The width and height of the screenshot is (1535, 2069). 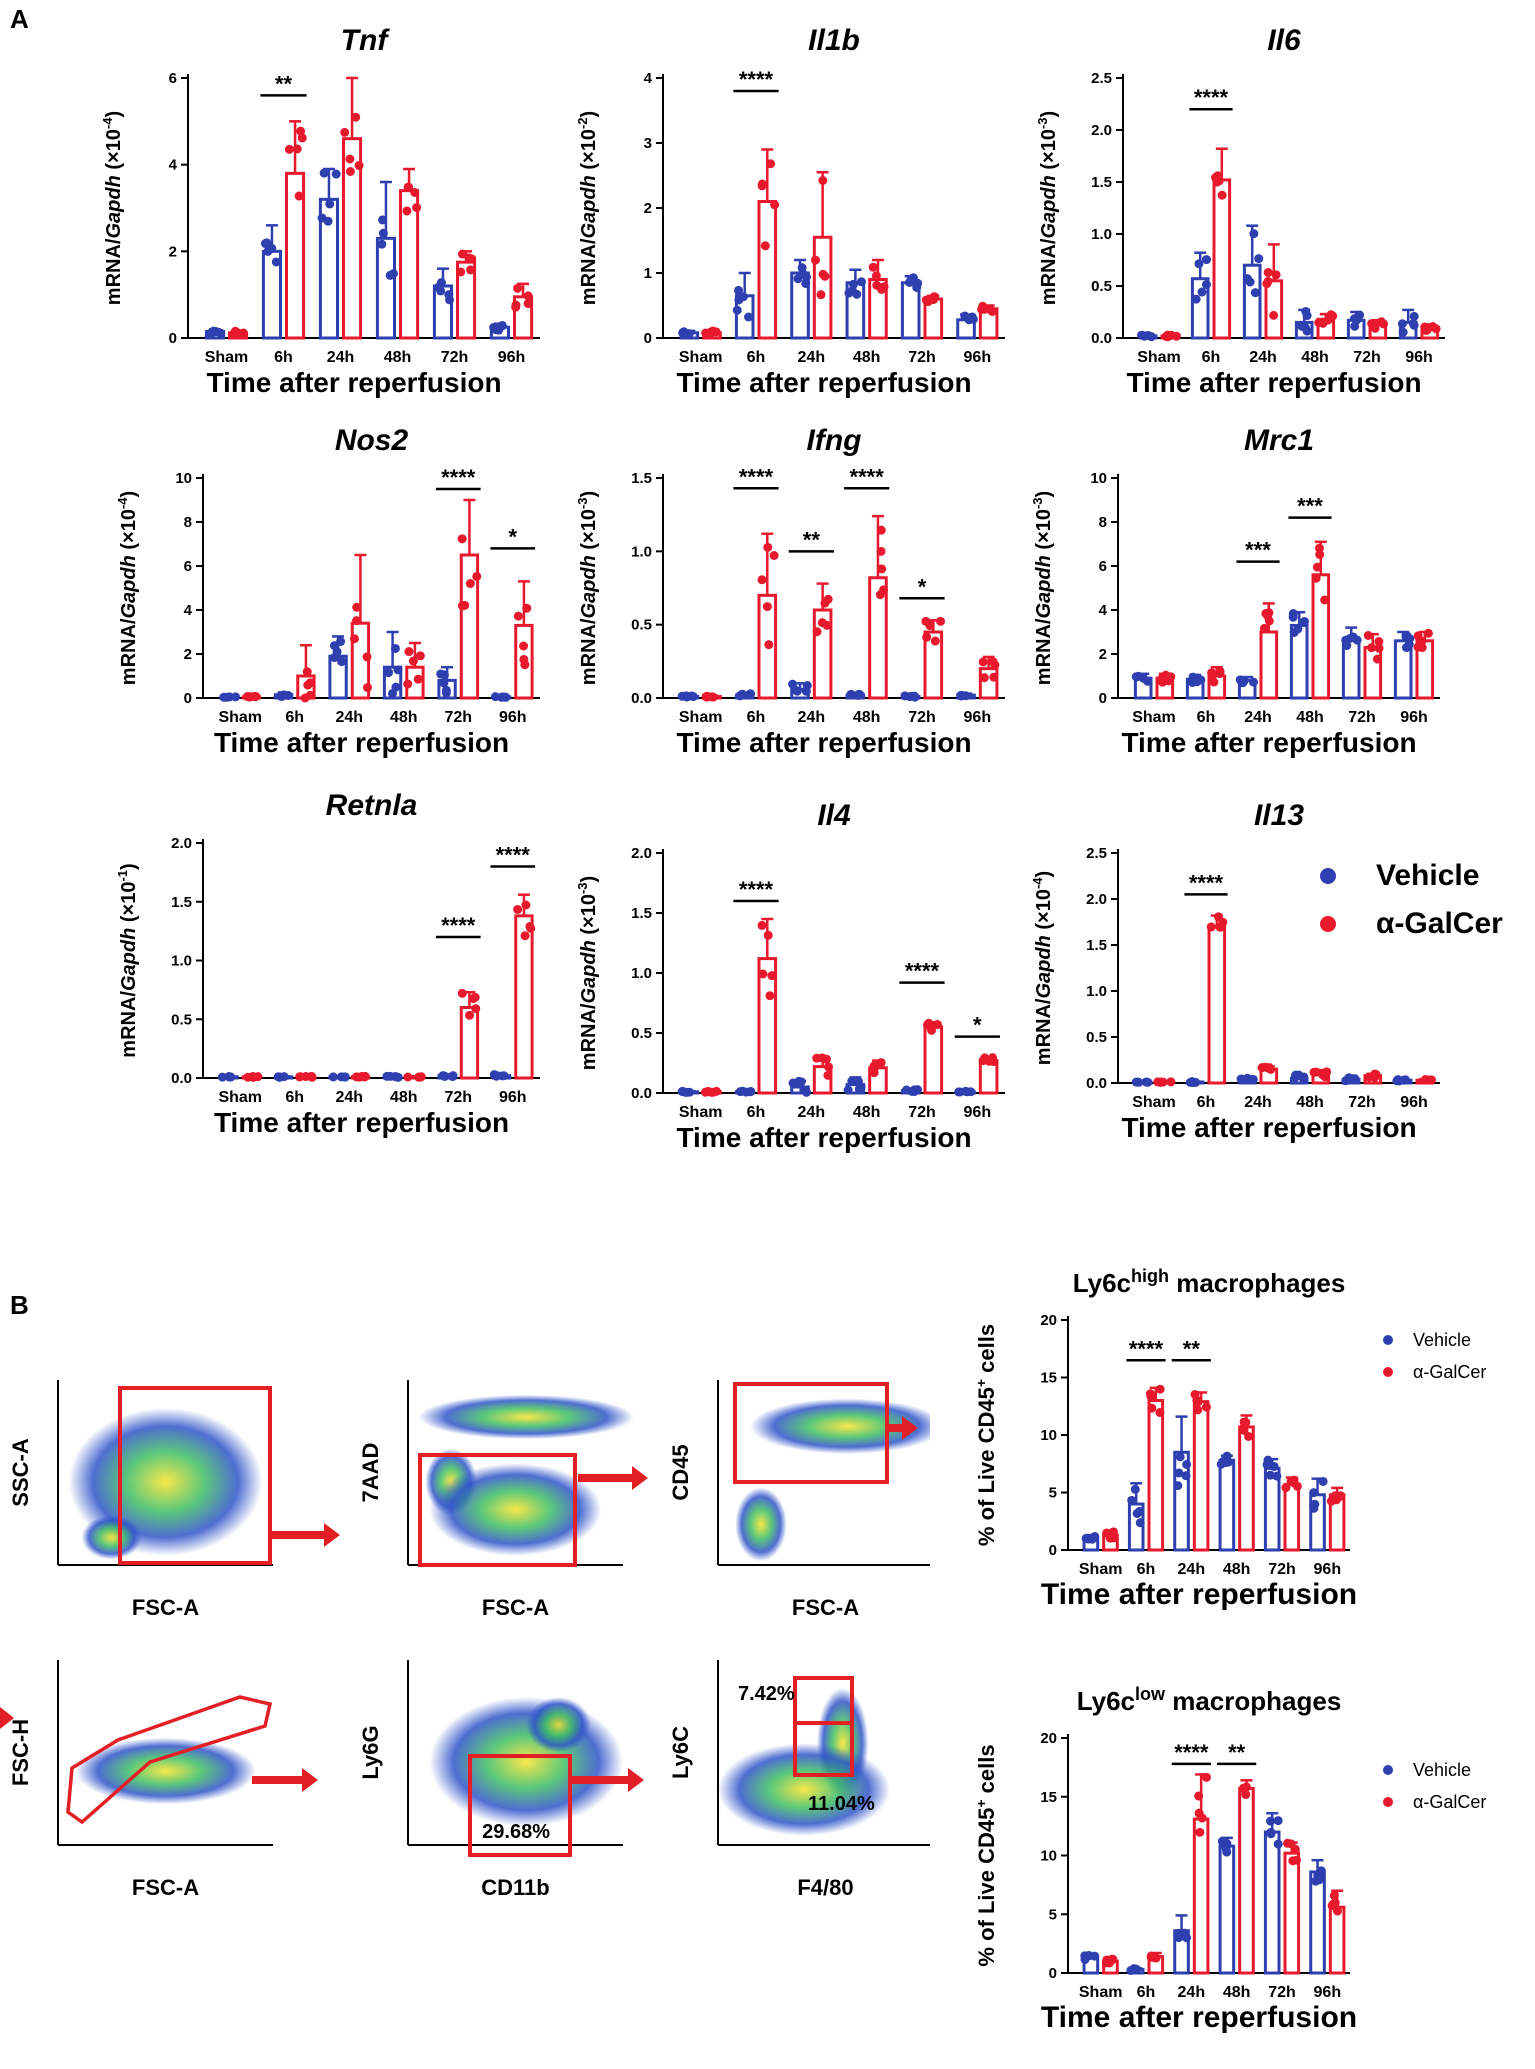 What do you see at coordinates (1098, 478) in the screenshot?
I see `y-tick-label: 10` at bounding box center [1098, 478].